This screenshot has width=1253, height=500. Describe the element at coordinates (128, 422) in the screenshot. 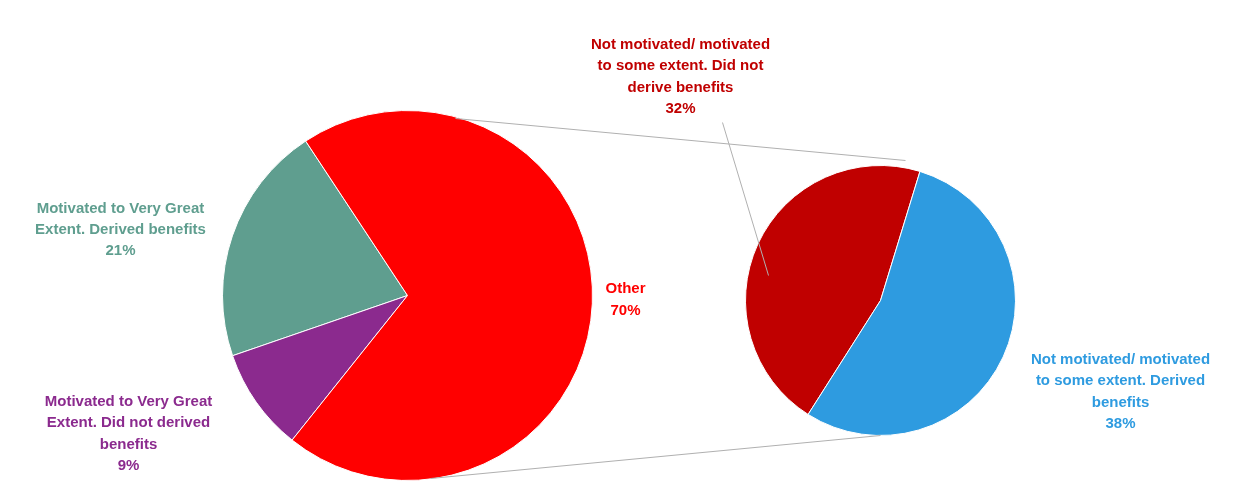

I see `slice-label: Motivated to Very Great Extent. Did not derived benefits` at that location.